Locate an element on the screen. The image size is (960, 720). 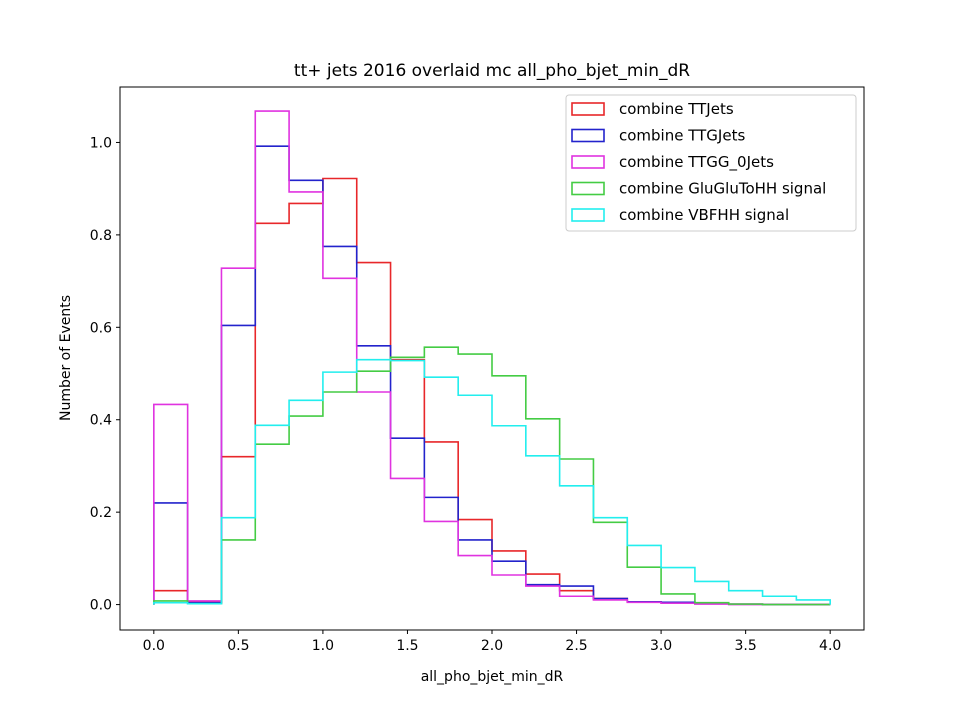
x-axis-label: all_pho_bjet_min_dR is located at coordinates (492, 677).